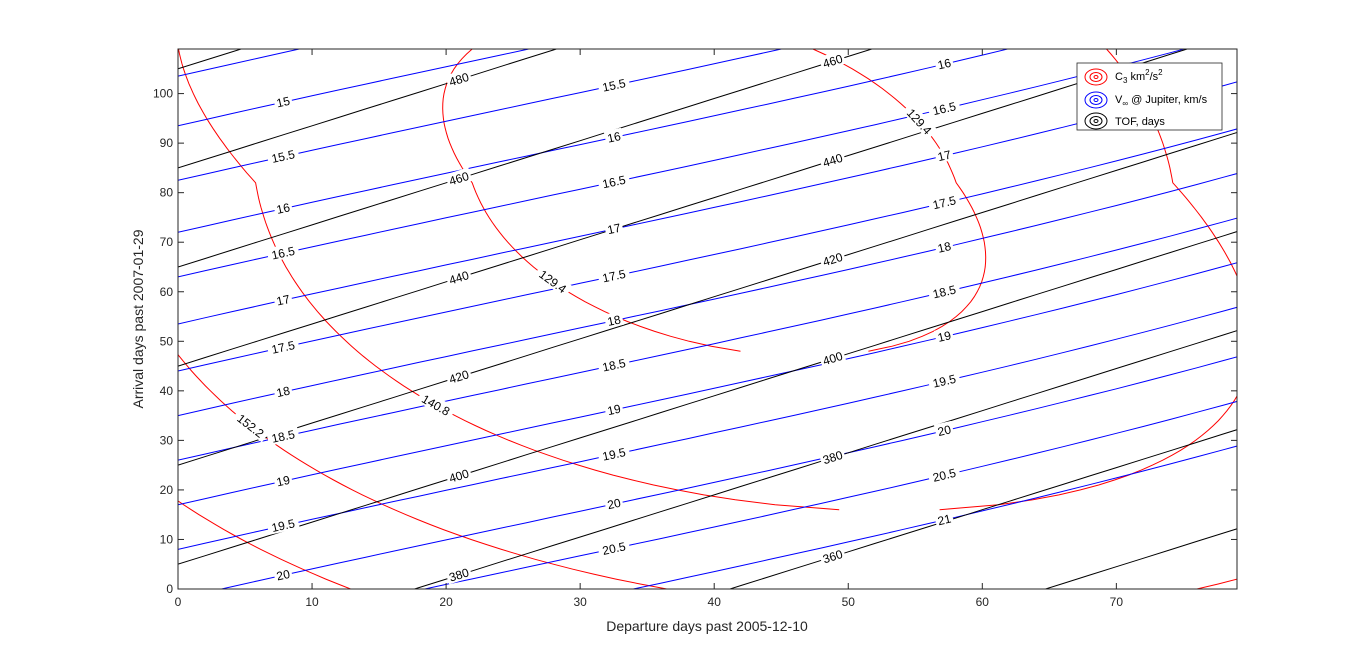 This screenshot has height=662, width=1366. What do you see at coordinates (707, 626) in the screenshot?
I see `x-axis-label: Departure days past 2005-12-10` at bounding box center [707, 626].